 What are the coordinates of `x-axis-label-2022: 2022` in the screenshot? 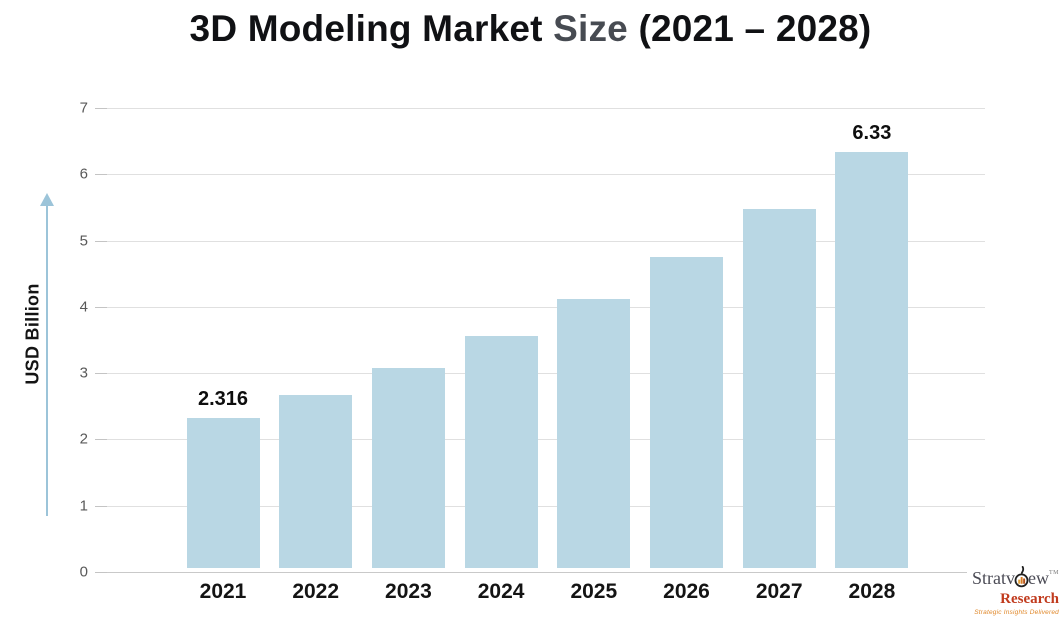 It's located at (316, 591).